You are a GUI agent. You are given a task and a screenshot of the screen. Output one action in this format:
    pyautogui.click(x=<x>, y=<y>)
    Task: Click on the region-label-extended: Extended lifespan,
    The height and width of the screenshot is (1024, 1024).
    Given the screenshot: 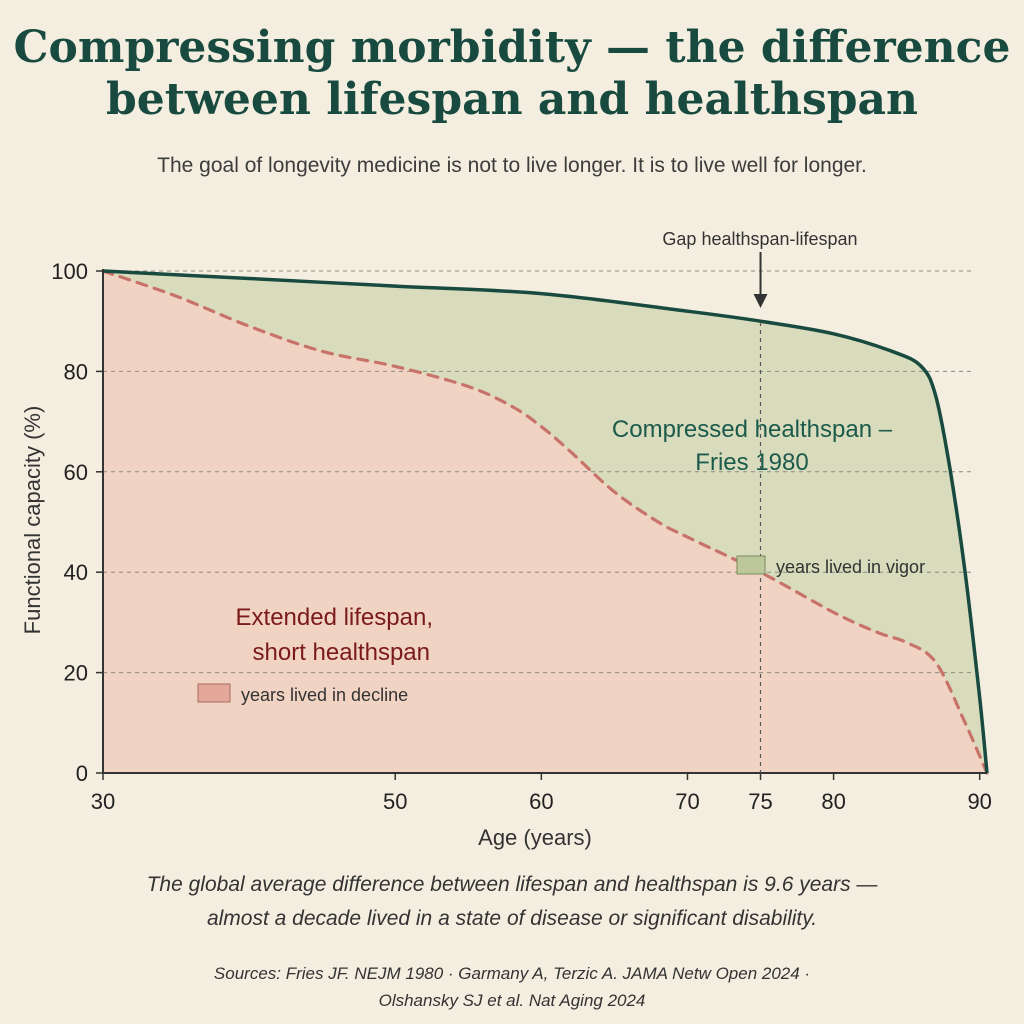 What is the action you would take?
    pyautogui.click(x=334, y=617)
    